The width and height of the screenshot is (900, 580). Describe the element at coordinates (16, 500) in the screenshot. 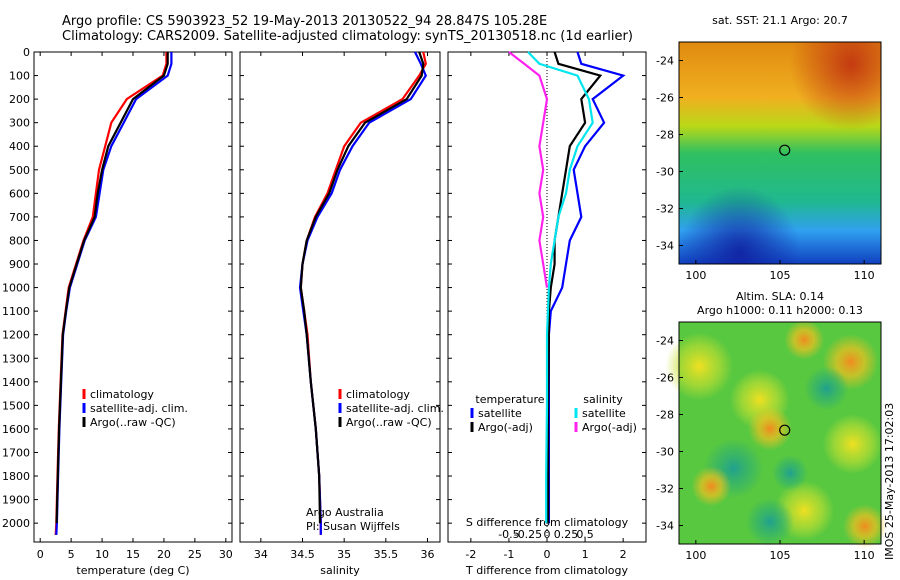

I see `ytick-label: 1900` at that location.